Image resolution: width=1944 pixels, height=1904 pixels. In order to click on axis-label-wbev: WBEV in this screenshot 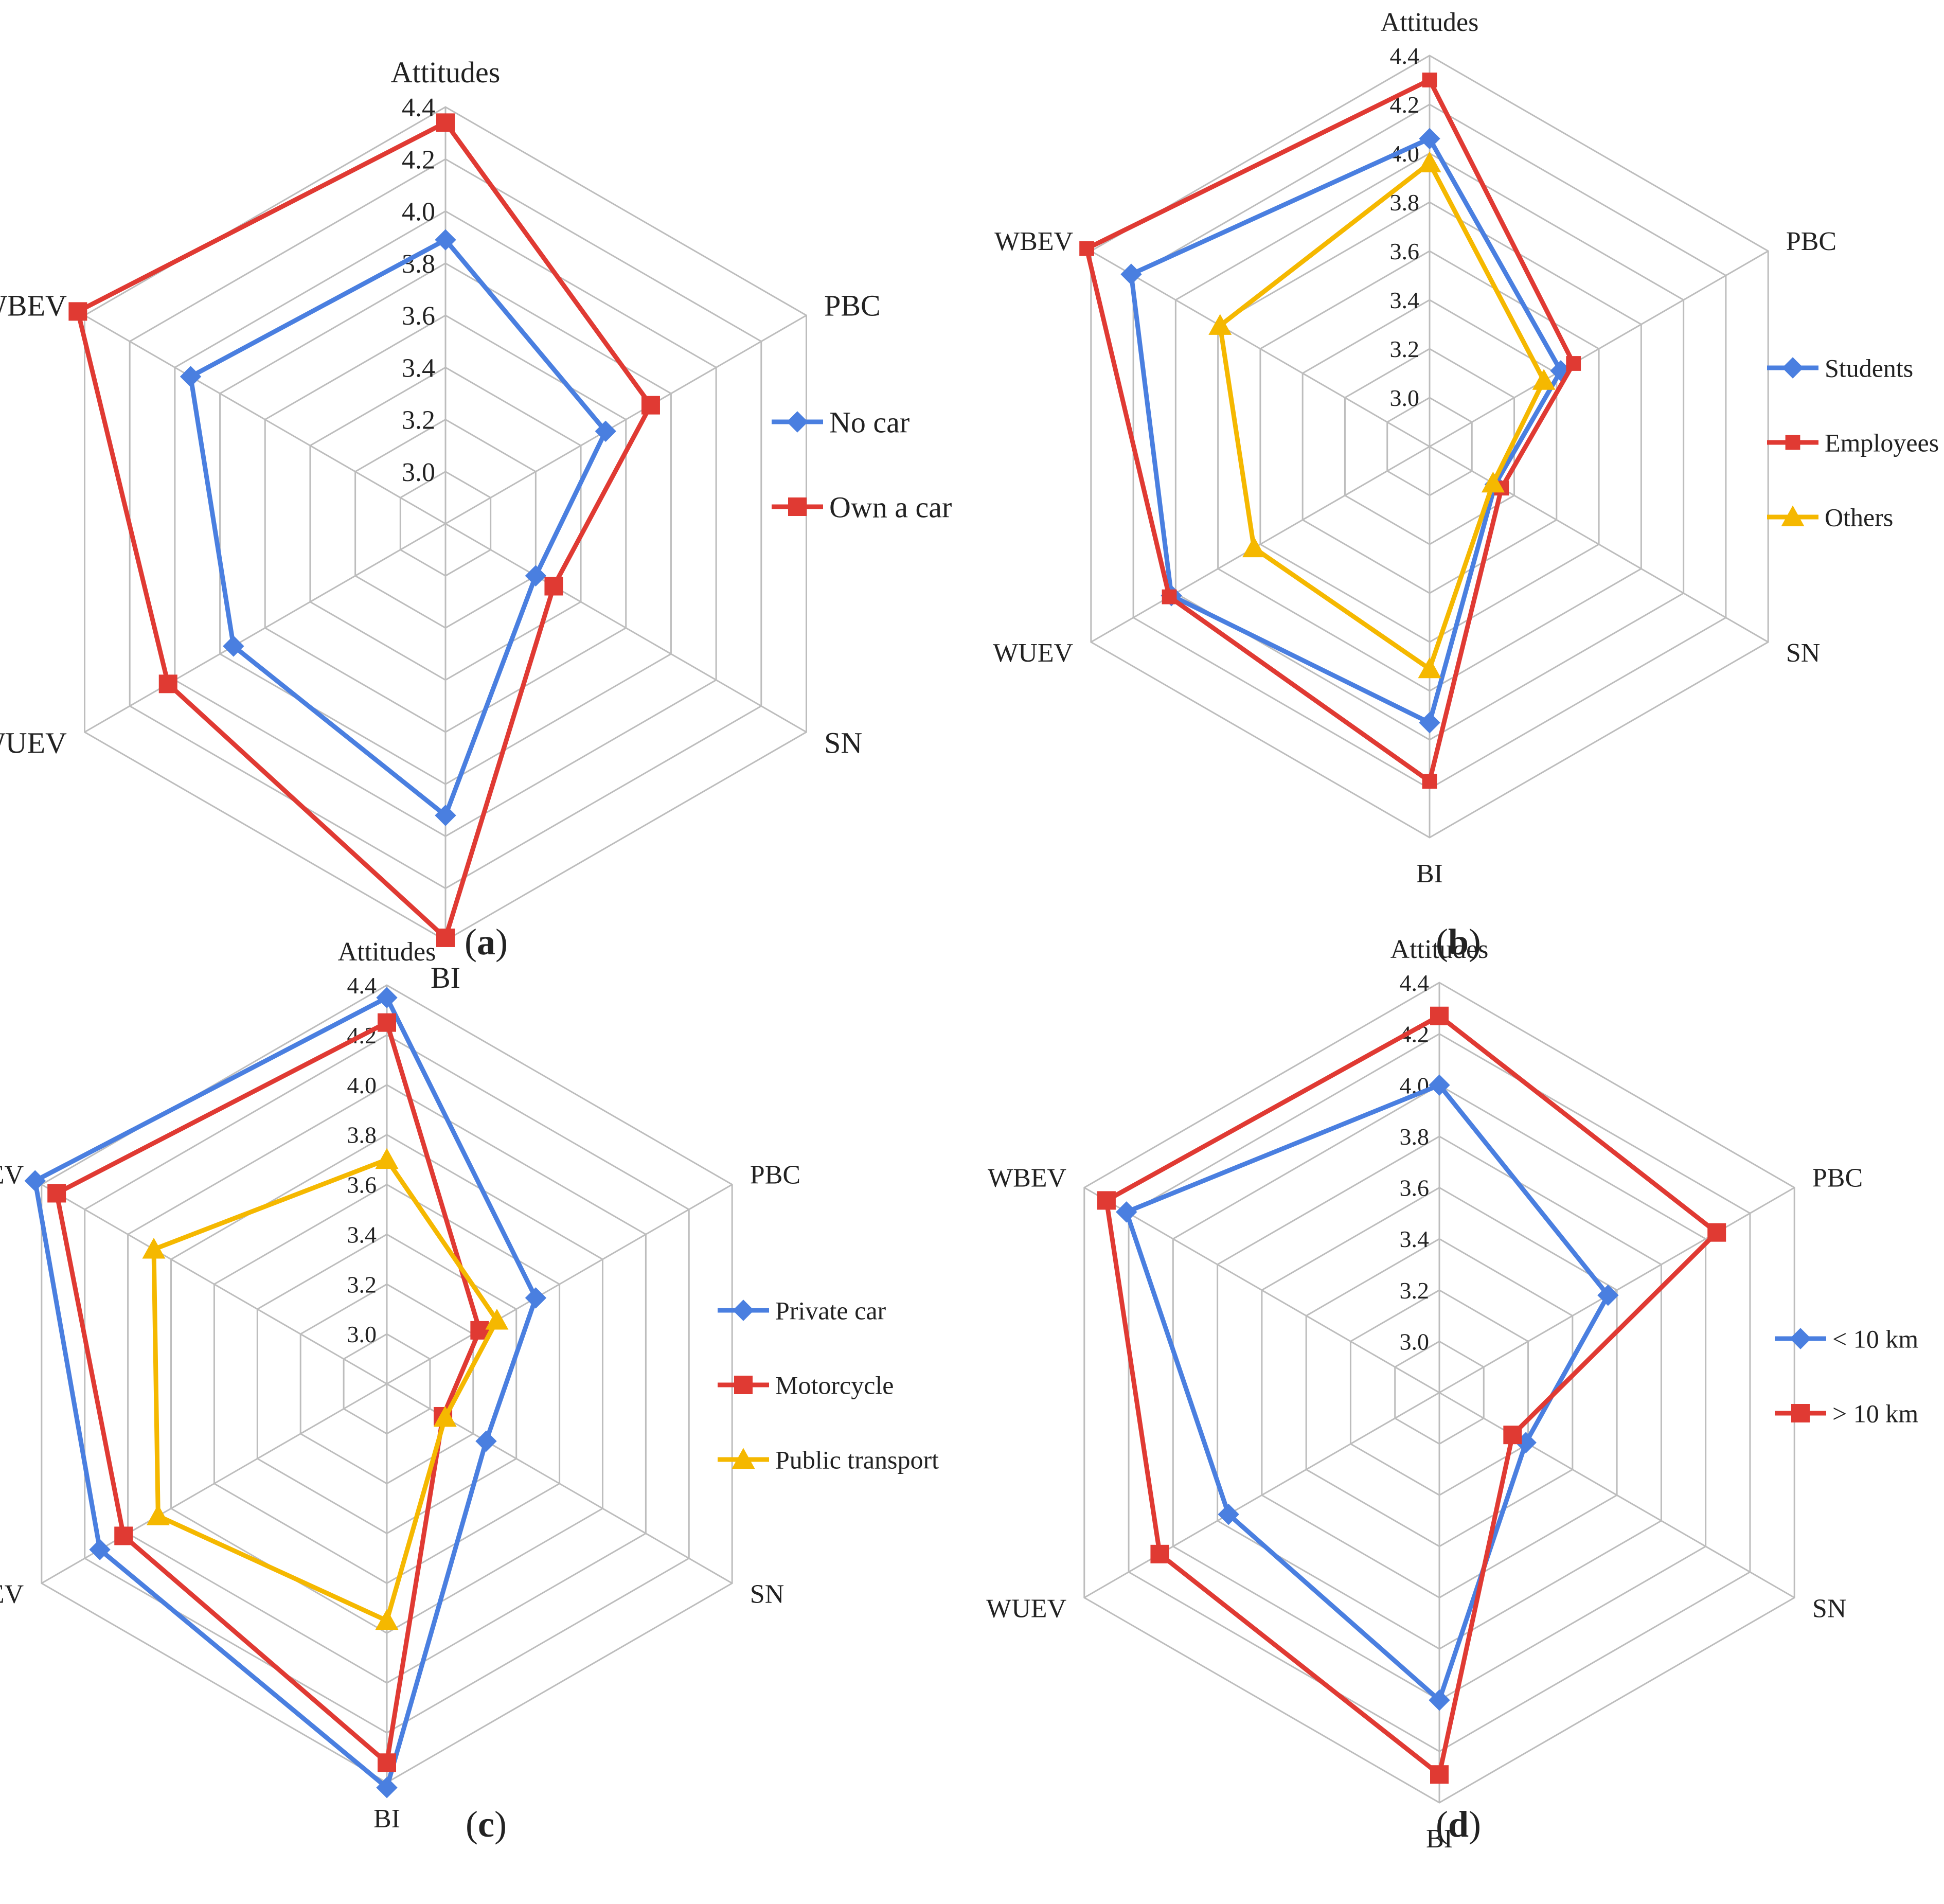, I will do `click(12, 1175)`.